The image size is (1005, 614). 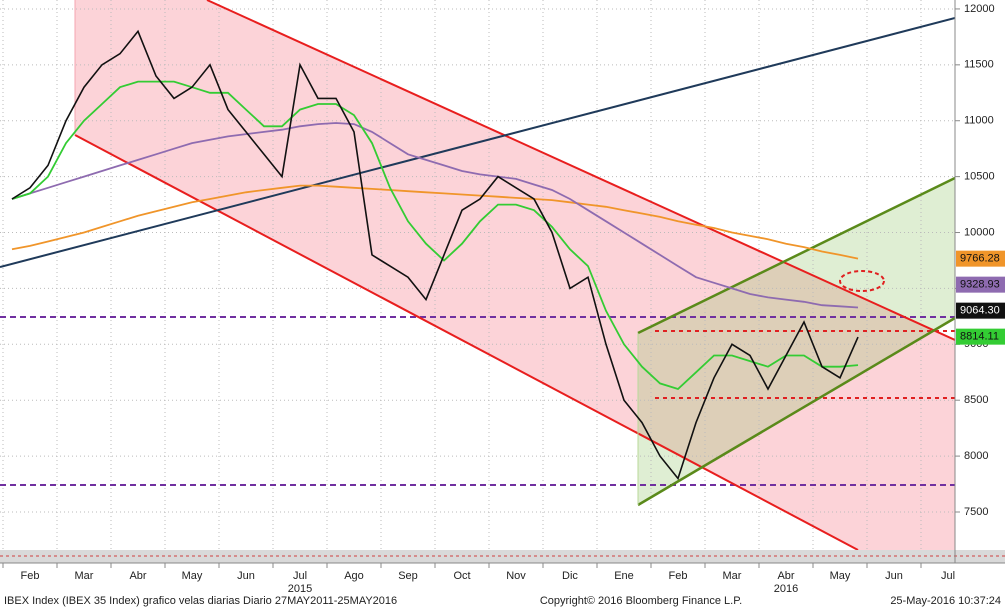 I want to click on x-tick-label: Nov, so click(x=516, y=576).